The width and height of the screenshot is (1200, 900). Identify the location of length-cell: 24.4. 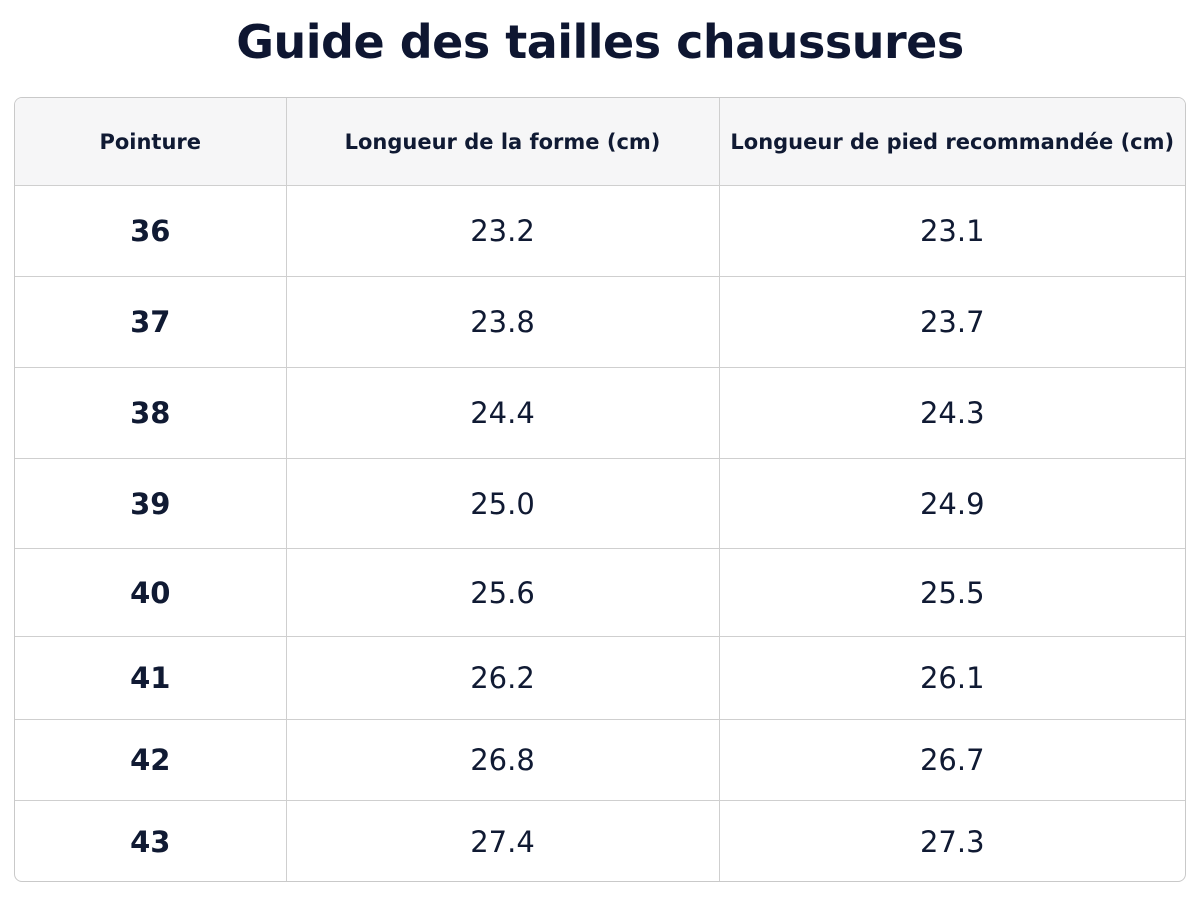
(502, 413).